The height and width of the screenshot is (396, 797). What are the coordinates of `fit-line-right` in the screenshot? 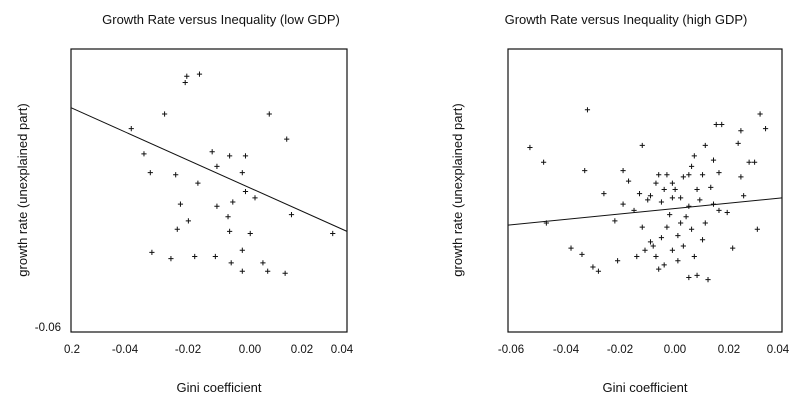 It's located at (645, 211).